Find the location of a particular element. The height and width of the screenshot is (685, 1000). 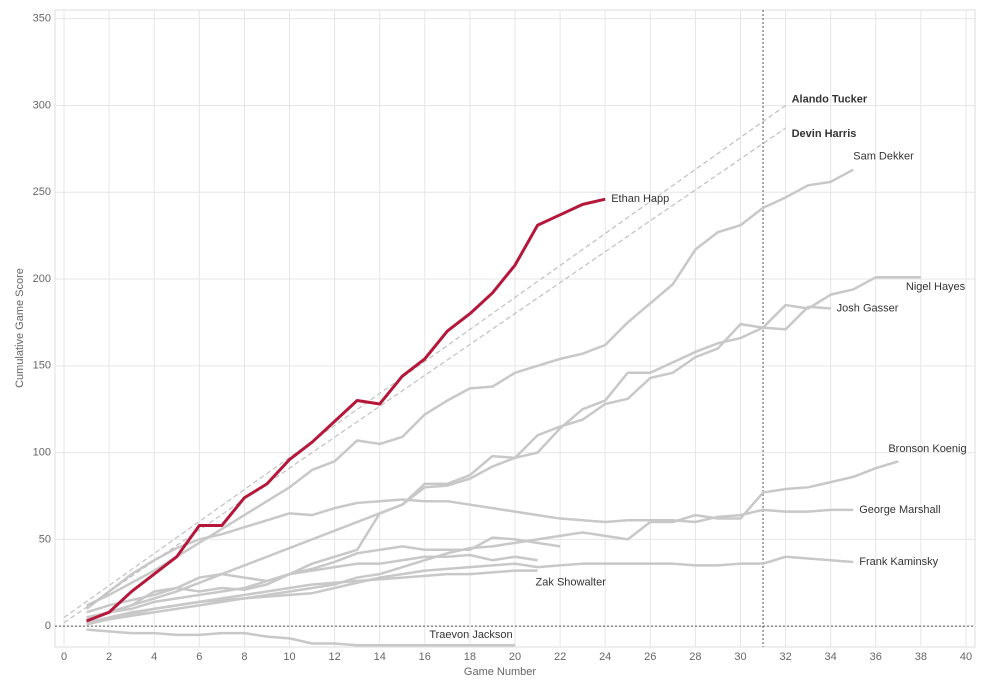

x-tick-label: 30 is located at coordinates (740, 657).